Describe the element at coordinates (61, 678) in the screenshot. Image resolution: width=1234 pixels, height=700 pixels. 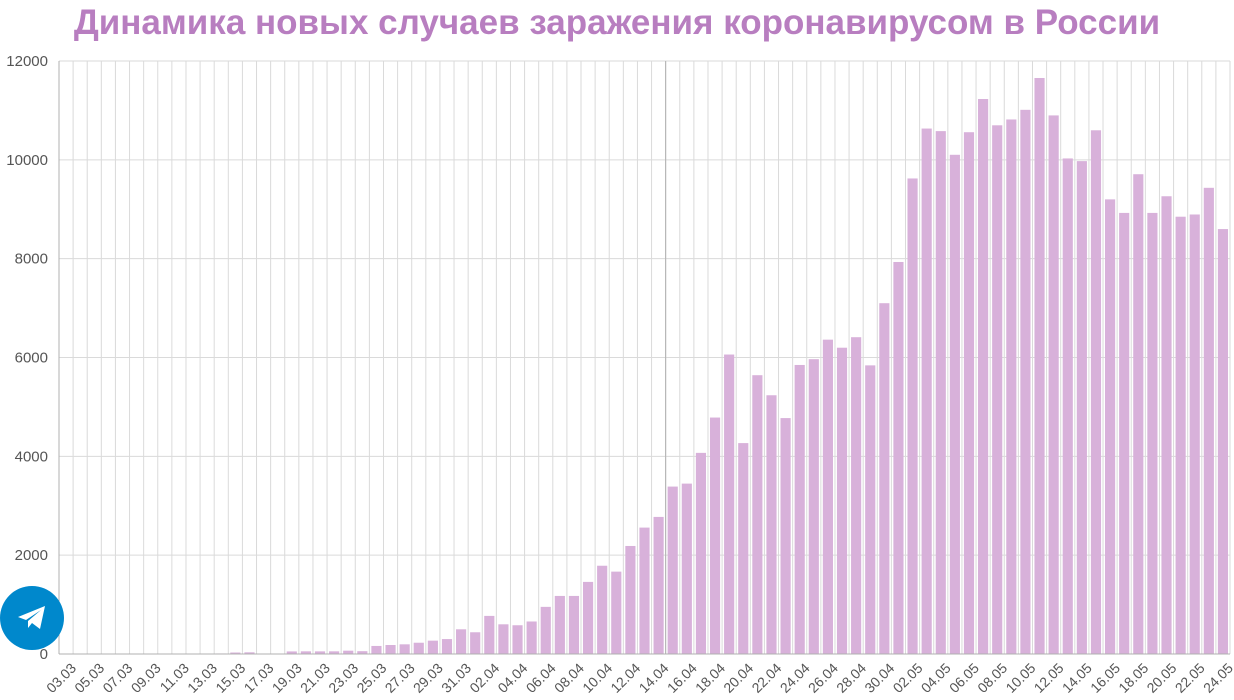
I see `x-tick-label: 03.03` at that location.